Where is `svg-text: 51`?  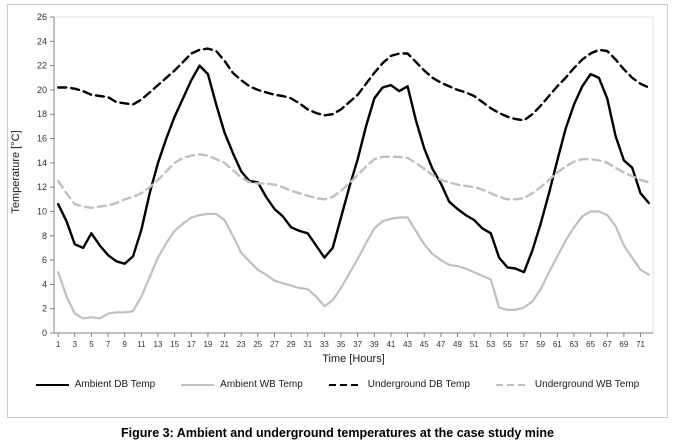
svg-text: 51 is located at coordinates (474, 344).